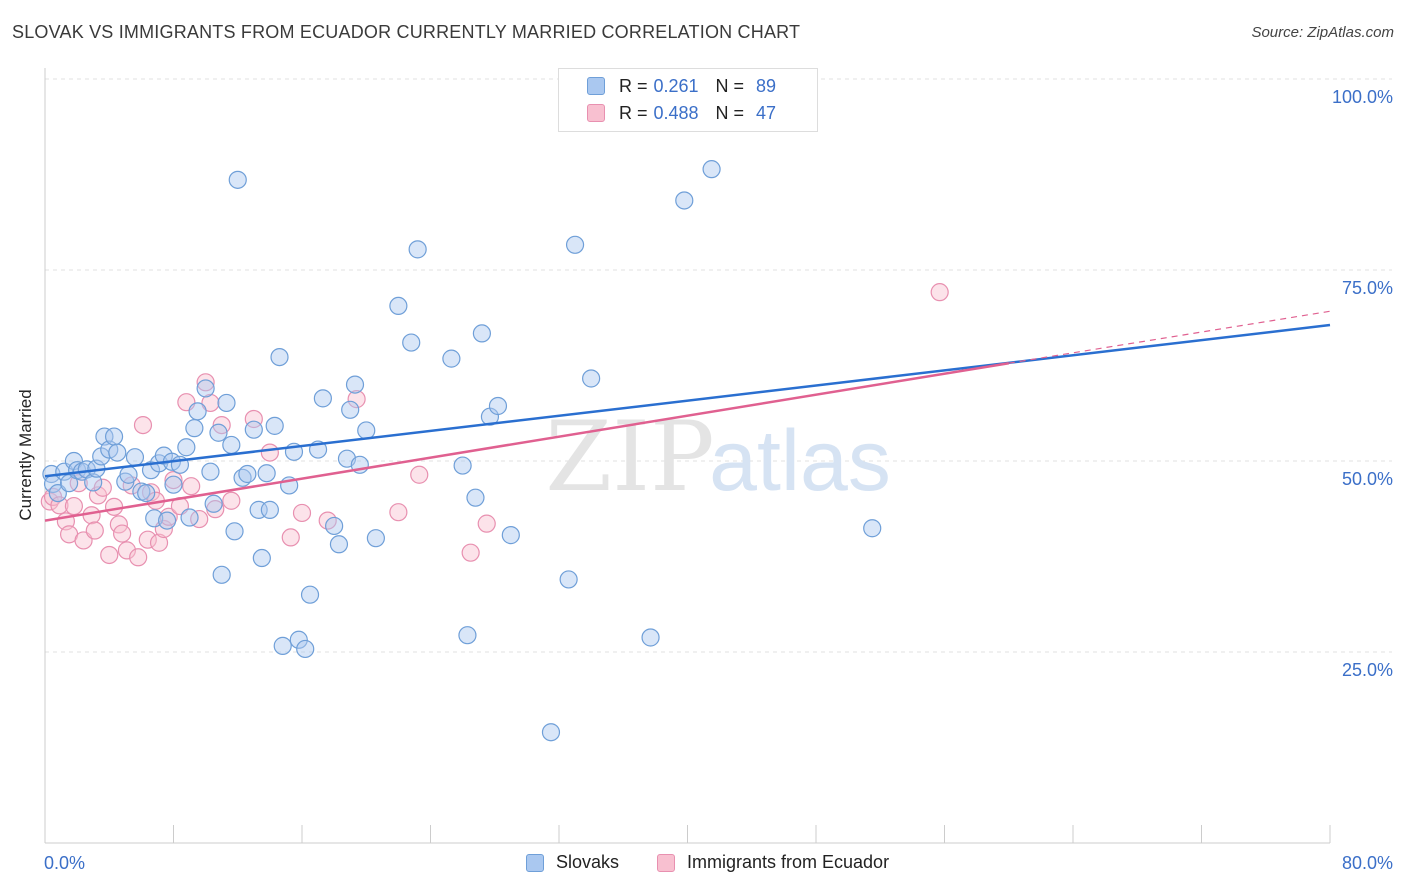 Image resolution: width=1406 pixels, height=892 pixels. What do you see at coordinates (629, 457) in the screenshot?
I see `watermark-zip: ZIP` at bounding box center [629, 457].